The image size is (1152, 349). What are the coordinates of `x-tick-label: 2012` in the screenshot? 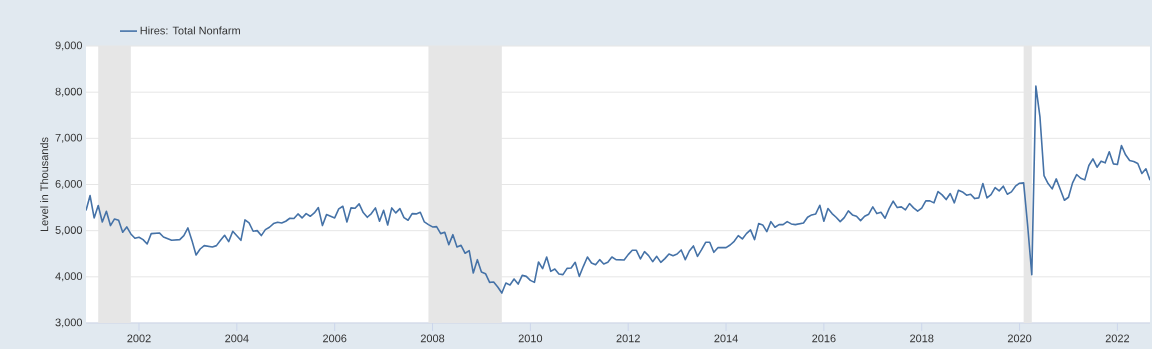 It's located at (628, 338).